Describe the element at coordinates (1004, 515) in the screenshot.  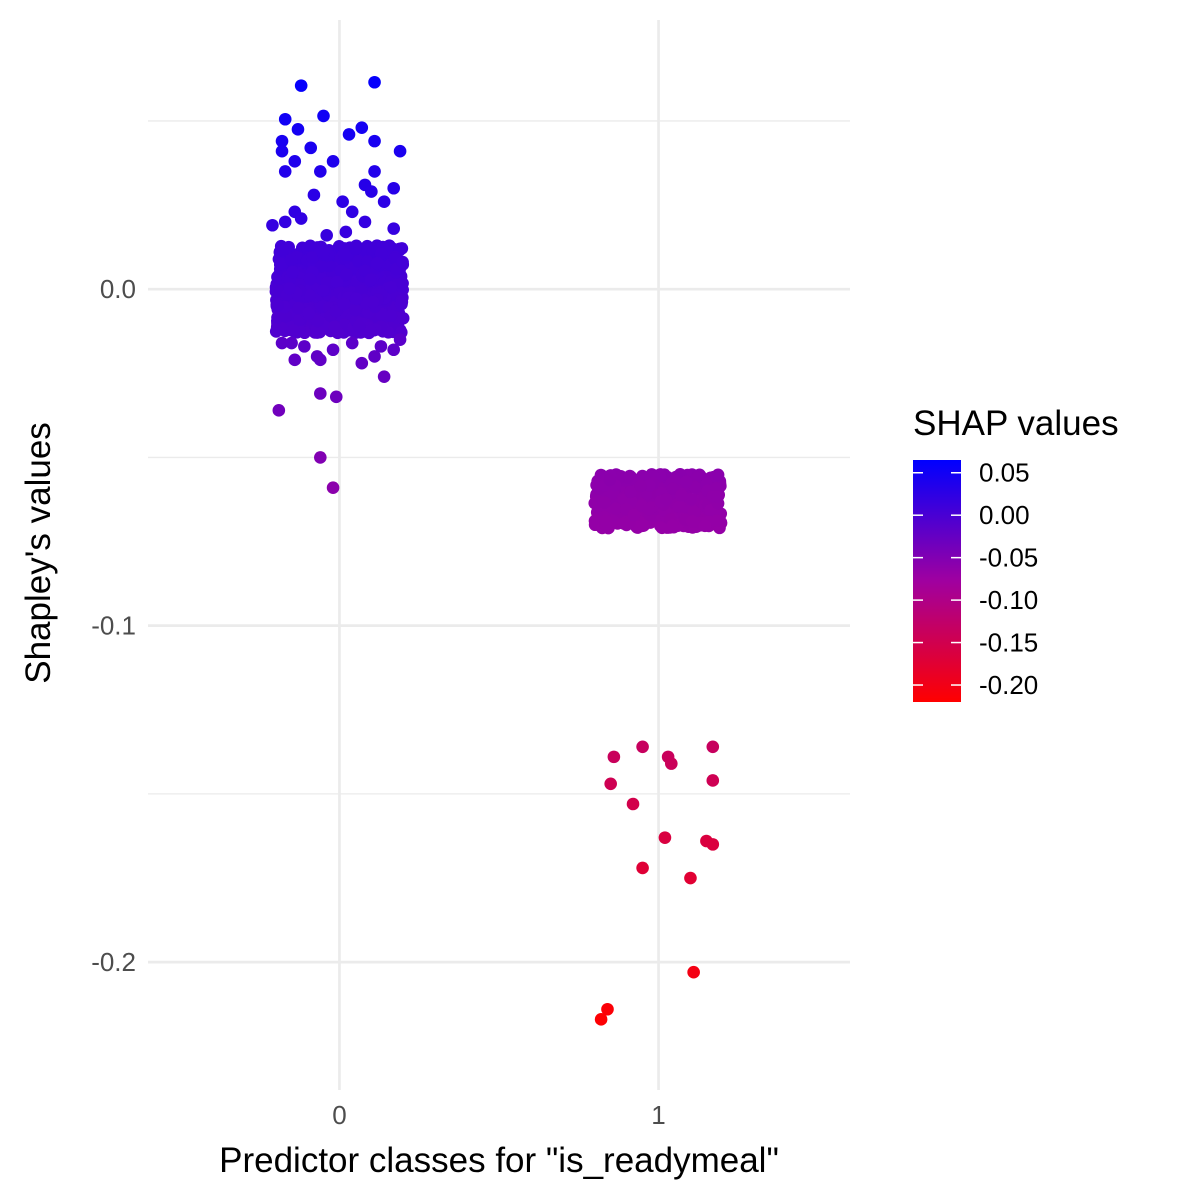
I see `colorbar-label: 0.00` at that location.